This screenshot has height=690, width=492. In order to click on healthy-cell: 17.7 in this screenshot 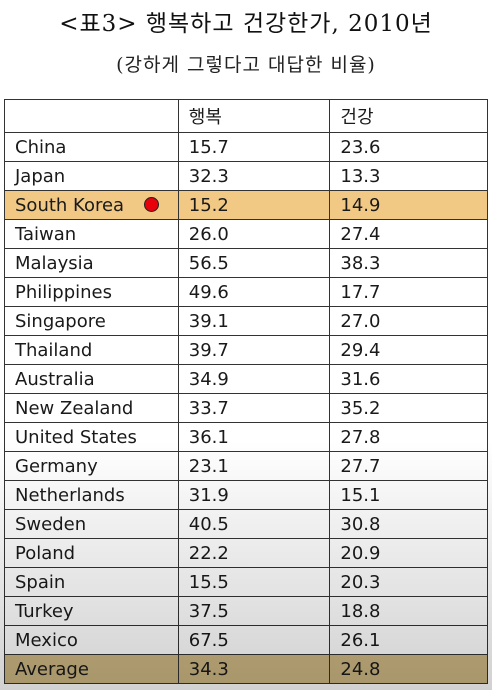, I will do `click(408, 292)`.